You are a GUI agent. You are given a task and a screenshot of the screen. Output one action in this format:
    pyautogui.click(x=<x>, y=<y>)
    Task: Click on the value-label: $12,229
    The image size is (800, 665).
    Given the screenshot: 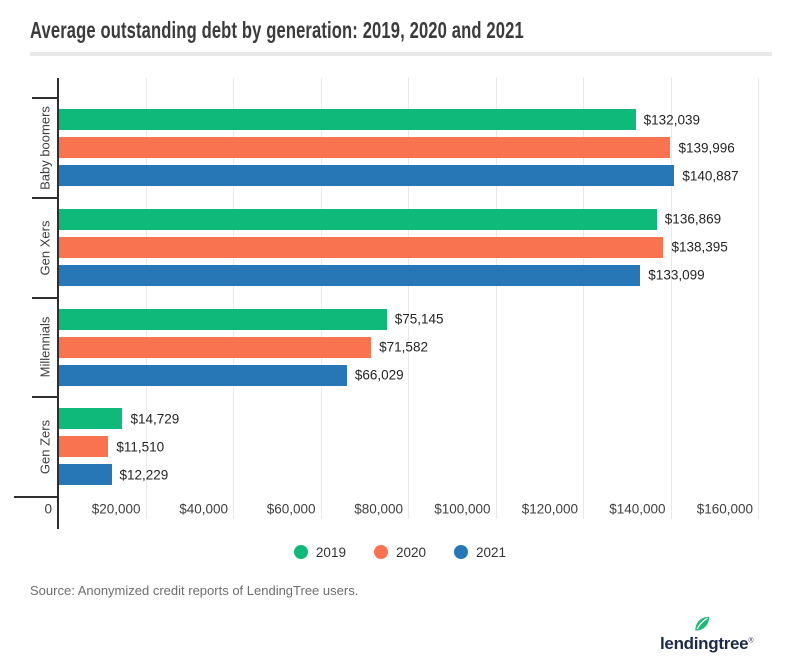 What is the action you would take?
    pyautogui.click(x=144, y=475)
    